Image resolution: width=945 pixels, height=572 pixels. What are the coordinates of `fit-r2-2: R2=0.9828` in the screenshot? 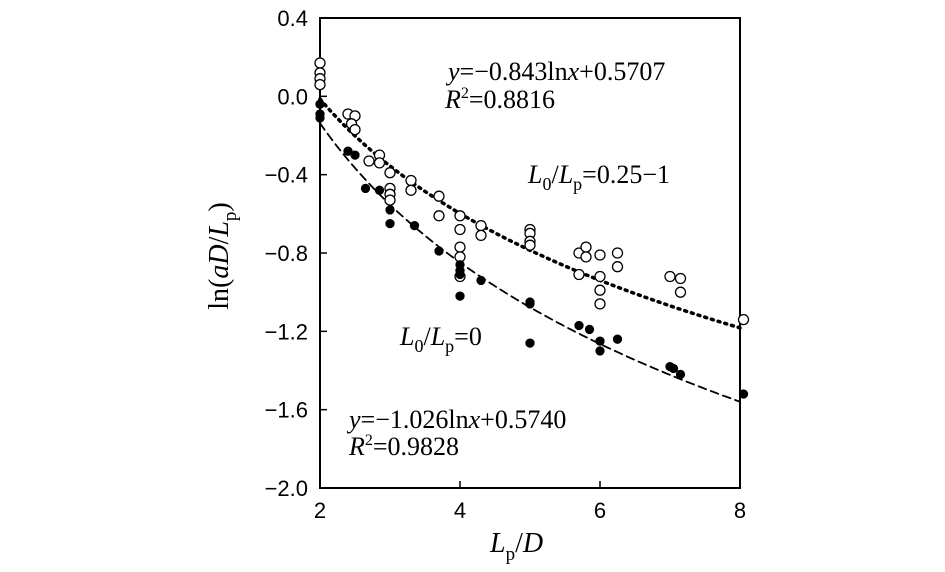 It's located at (403, 446).